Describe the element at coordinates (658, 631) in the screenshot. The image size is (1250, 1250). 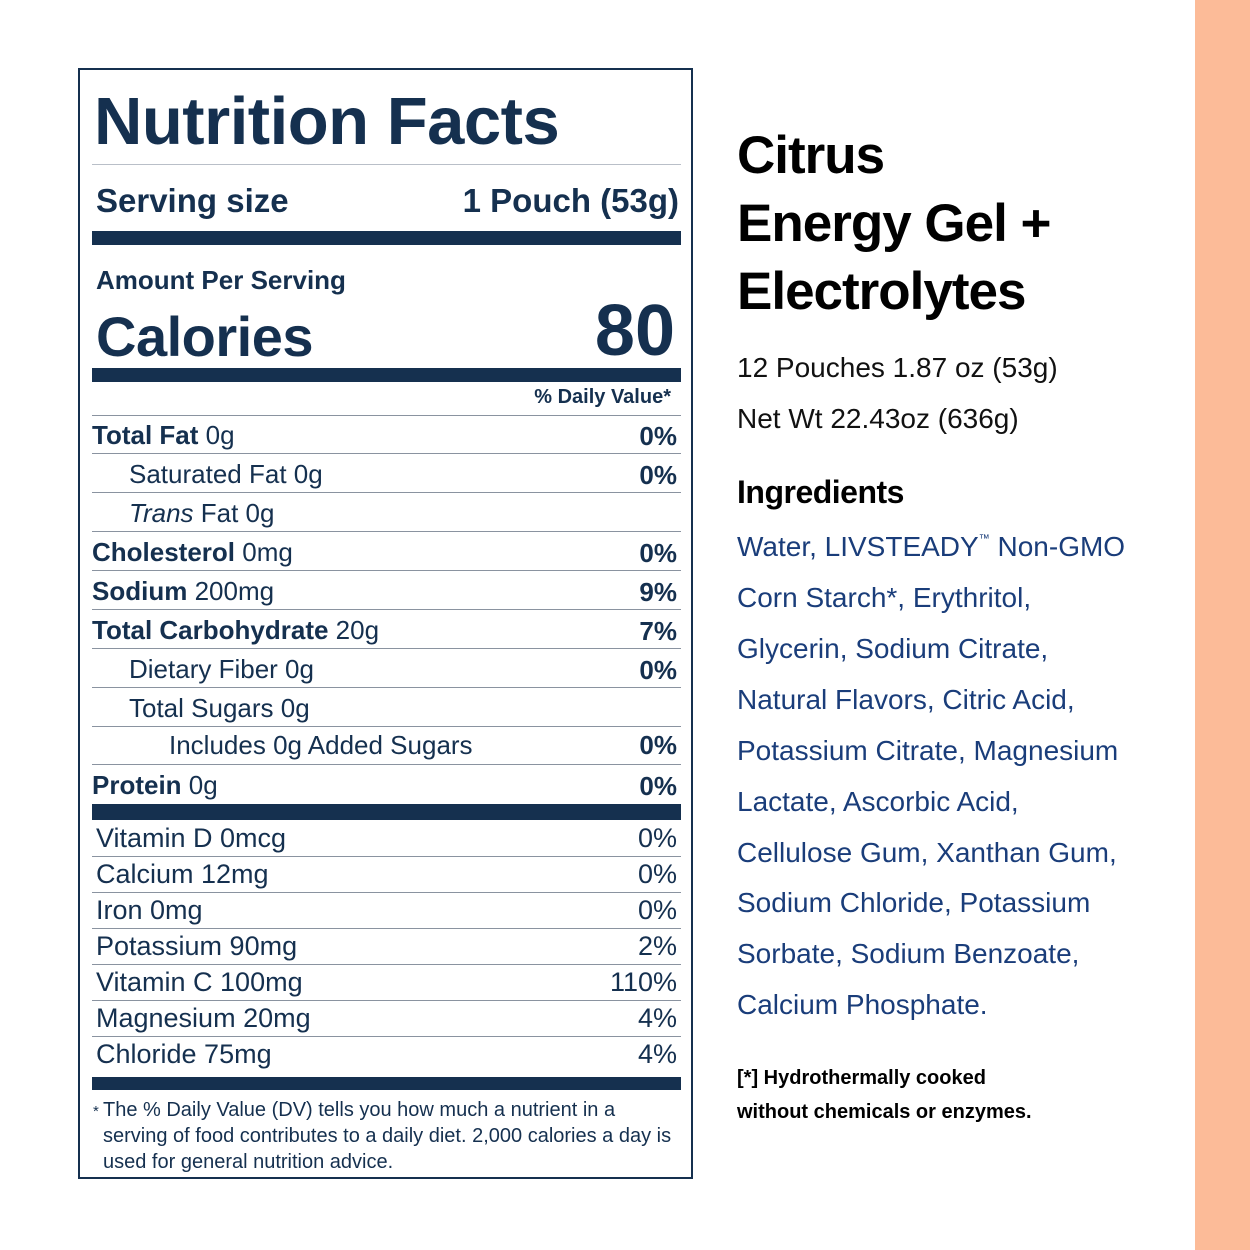
I see `nutrient-percent: 7%` at that location.